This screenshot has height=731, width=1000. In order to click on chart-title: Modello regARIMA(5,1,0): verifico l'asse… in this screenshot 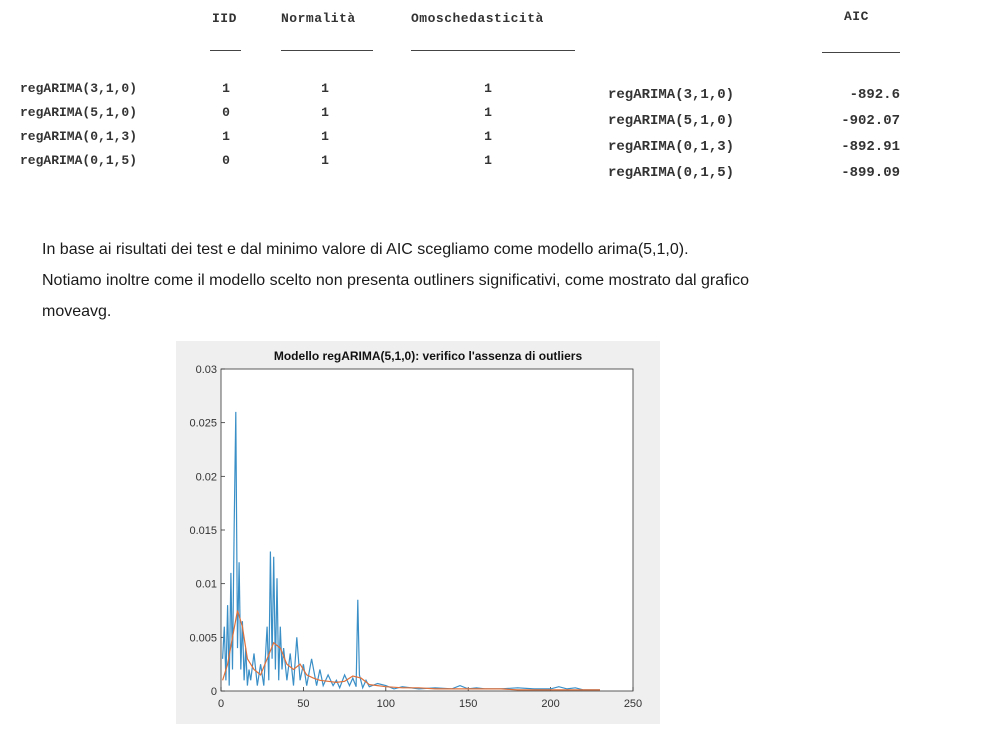, I will do `click(428, 356)`.